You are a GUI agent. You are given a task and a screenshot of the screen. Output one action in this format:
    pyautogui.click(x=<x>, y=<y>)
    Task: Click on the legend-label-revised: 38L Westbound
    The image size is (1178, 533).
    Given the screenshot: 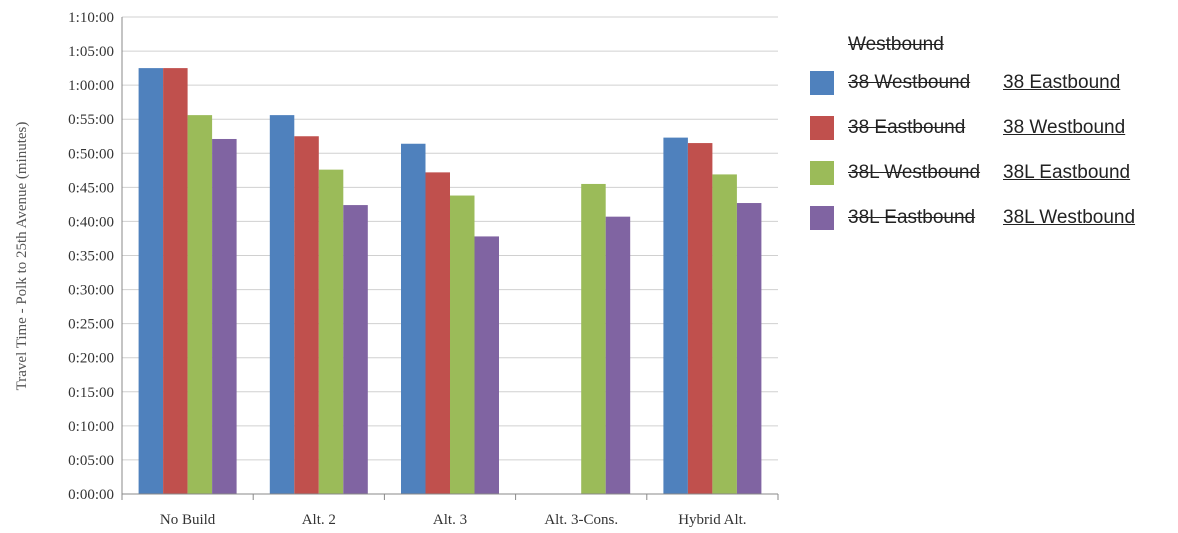 What is the action you would take?
    pyautogui.click(x=1069, y=217)
    